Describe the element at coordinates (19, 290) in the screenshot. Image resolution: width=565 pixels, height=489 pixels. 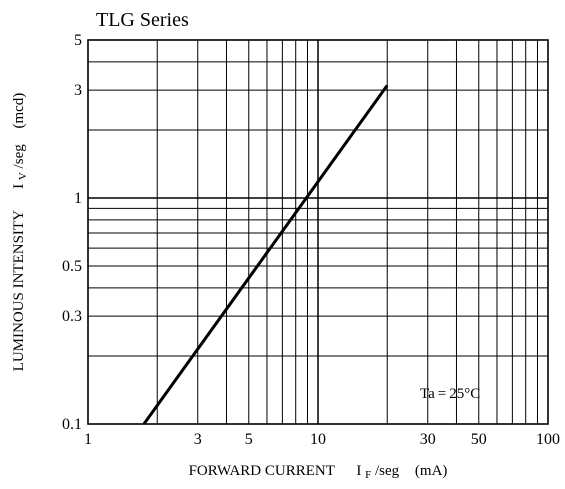
I see `y-axis-label-name: LUMINOUS INTENSITY` at that location.